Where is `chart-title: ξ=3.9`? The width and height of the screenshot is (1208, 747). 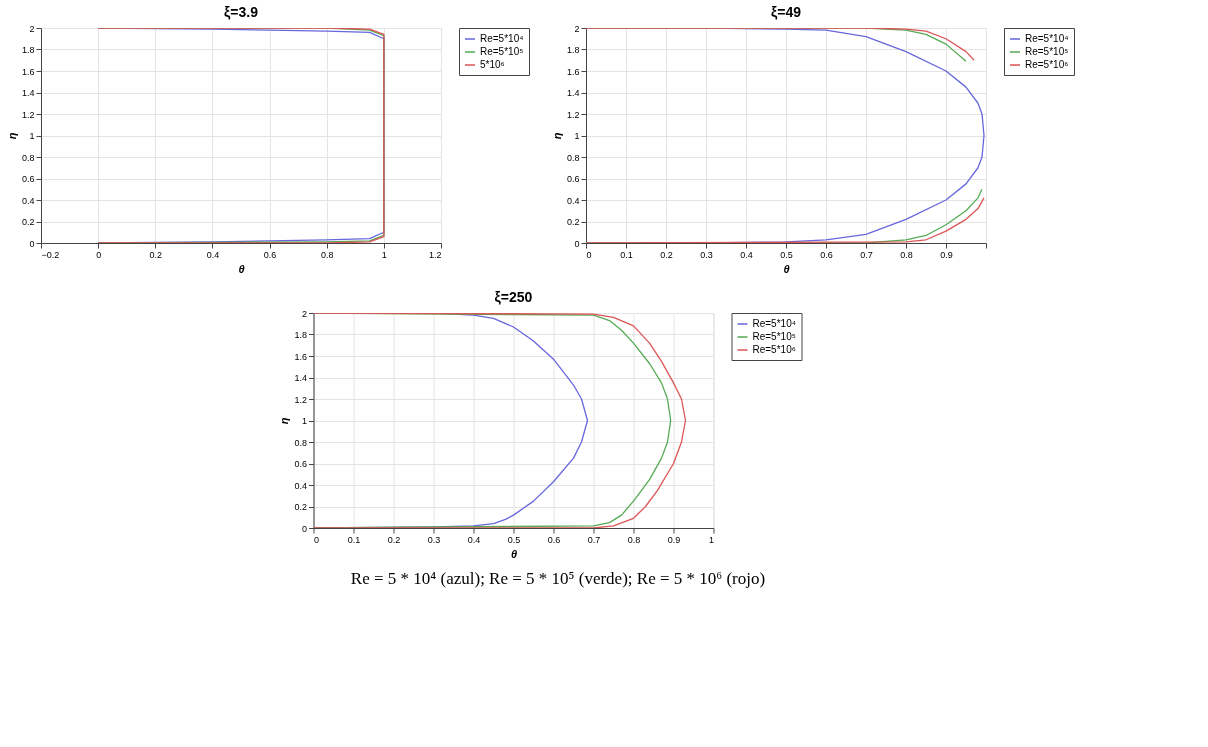
chart-title: ξ=3.9 is located at coordinates (241, 12).